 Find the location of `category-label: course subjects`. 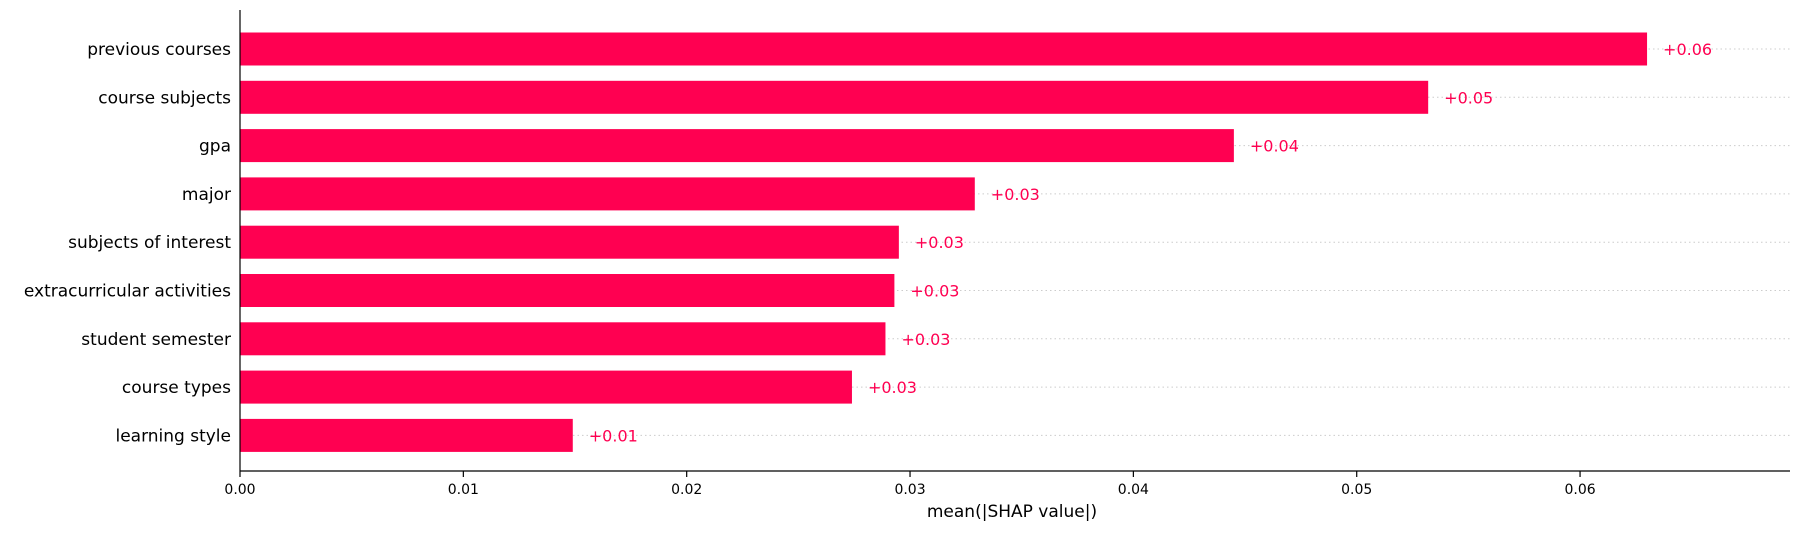

category-label: course subjects is located at coordinates (164, 98).